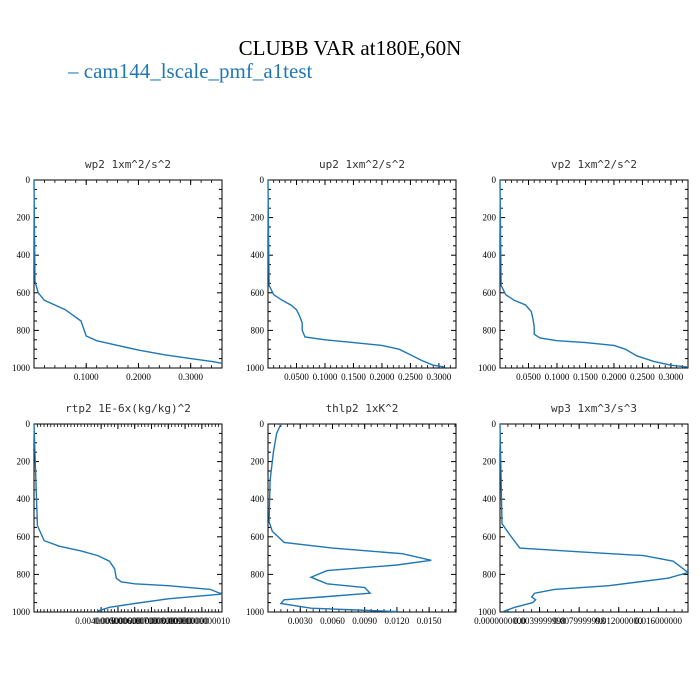  What do you see at coordinates (594, 164) in the screenshot?
I see `subplot-title: vp2 1xm^2/s^2` at bounding box center [594, 164].